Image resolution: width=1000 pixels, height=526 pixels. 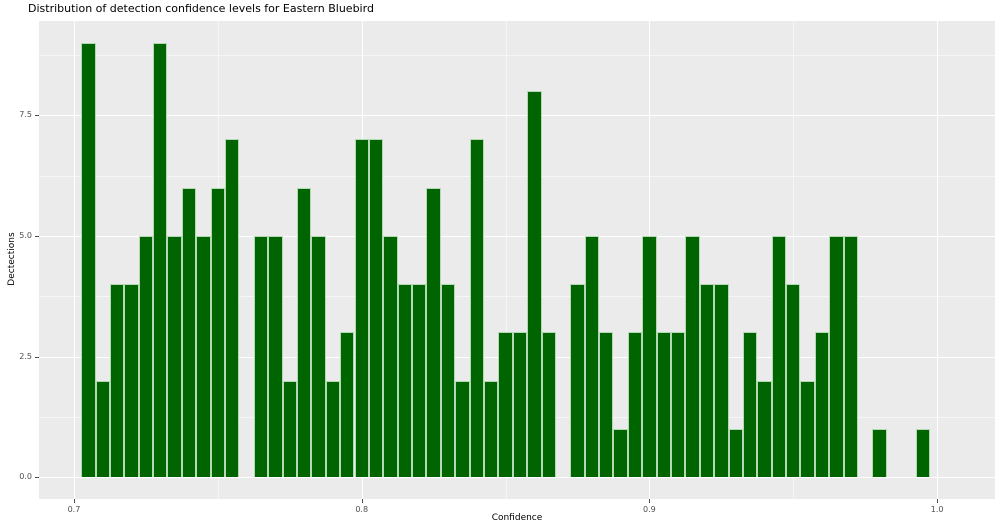 I want to click on x-tick-label: 0.8, so click(x=362, y=509).